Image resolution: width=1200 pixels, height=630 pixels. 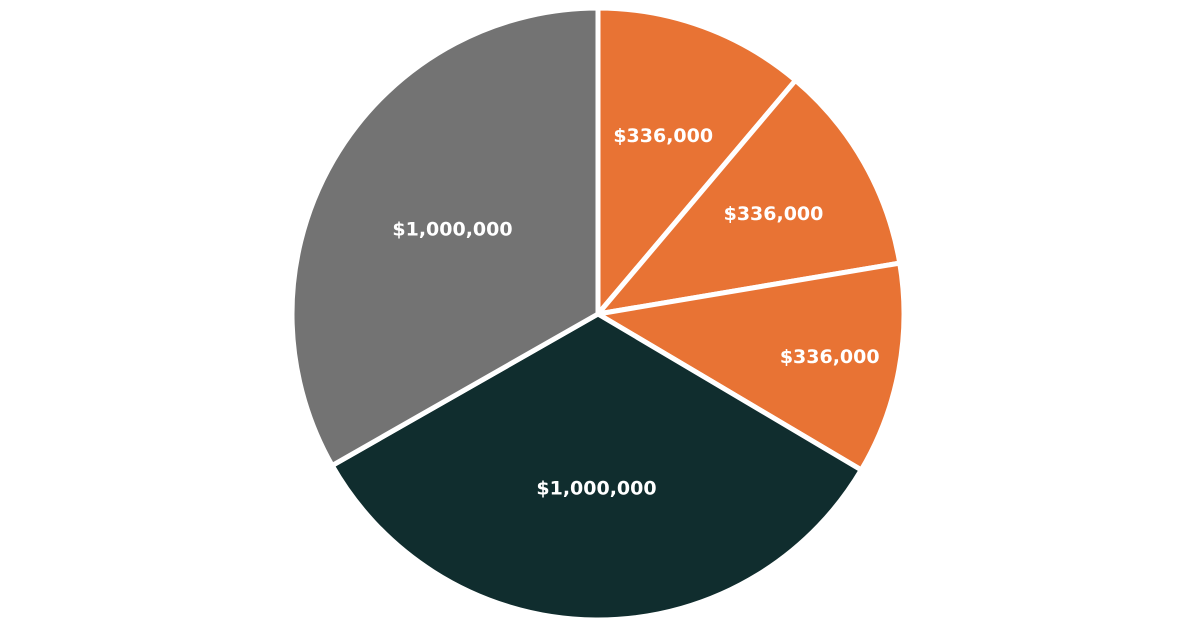 What do you see at coordinates (830, 357) in the screenshot?
I see `pie-slice-3-label: $336,000` at bounding box center [830, 357].